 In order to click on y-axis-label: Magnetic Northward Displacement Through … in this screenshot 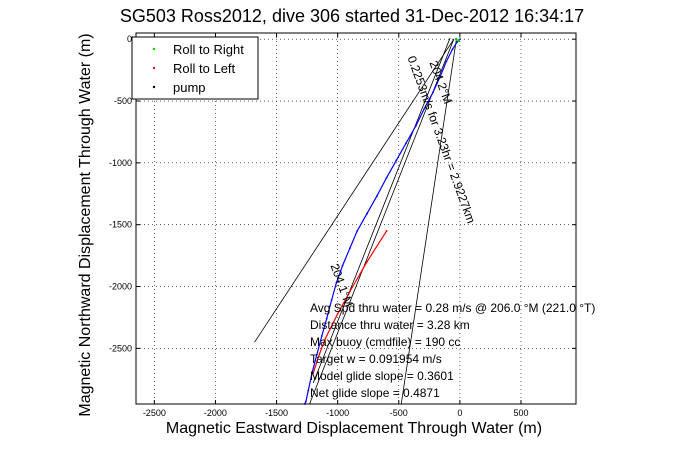, I will do `click(85, 224)`.